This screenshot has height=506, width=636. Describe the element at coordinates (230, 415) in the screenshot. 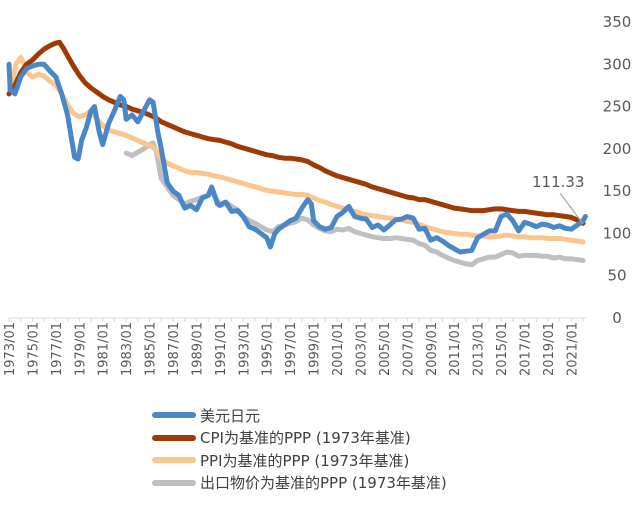

I see `legend-label-usdjpy: 美元日元` at that location.